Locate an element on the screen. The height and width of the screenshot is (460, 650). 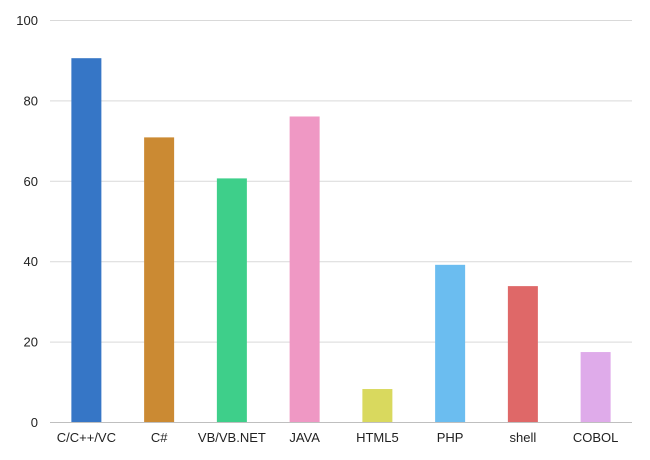
bar-c-c-vc is located at coordinates (86, 240).